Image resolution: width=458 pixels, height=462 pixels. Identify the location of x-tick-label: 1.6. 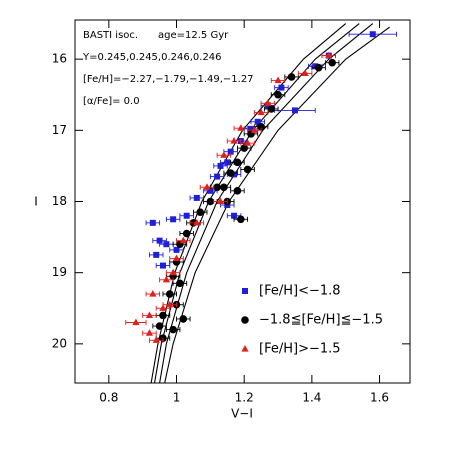
(379, 398).